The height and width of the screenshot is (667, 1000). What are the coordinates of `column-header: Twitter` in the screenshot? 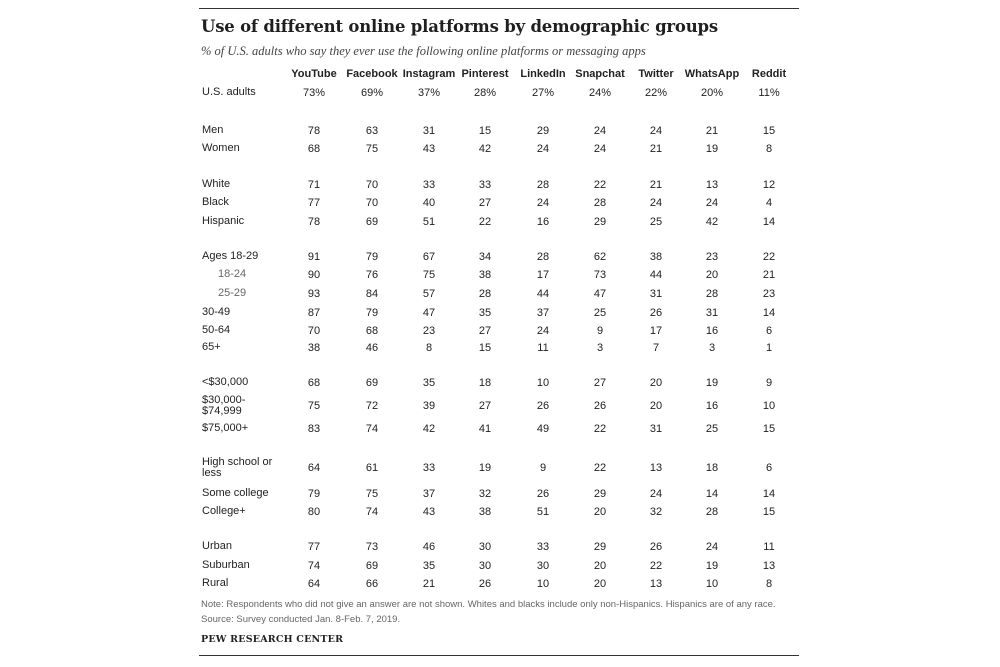 It's located at (656, 74).